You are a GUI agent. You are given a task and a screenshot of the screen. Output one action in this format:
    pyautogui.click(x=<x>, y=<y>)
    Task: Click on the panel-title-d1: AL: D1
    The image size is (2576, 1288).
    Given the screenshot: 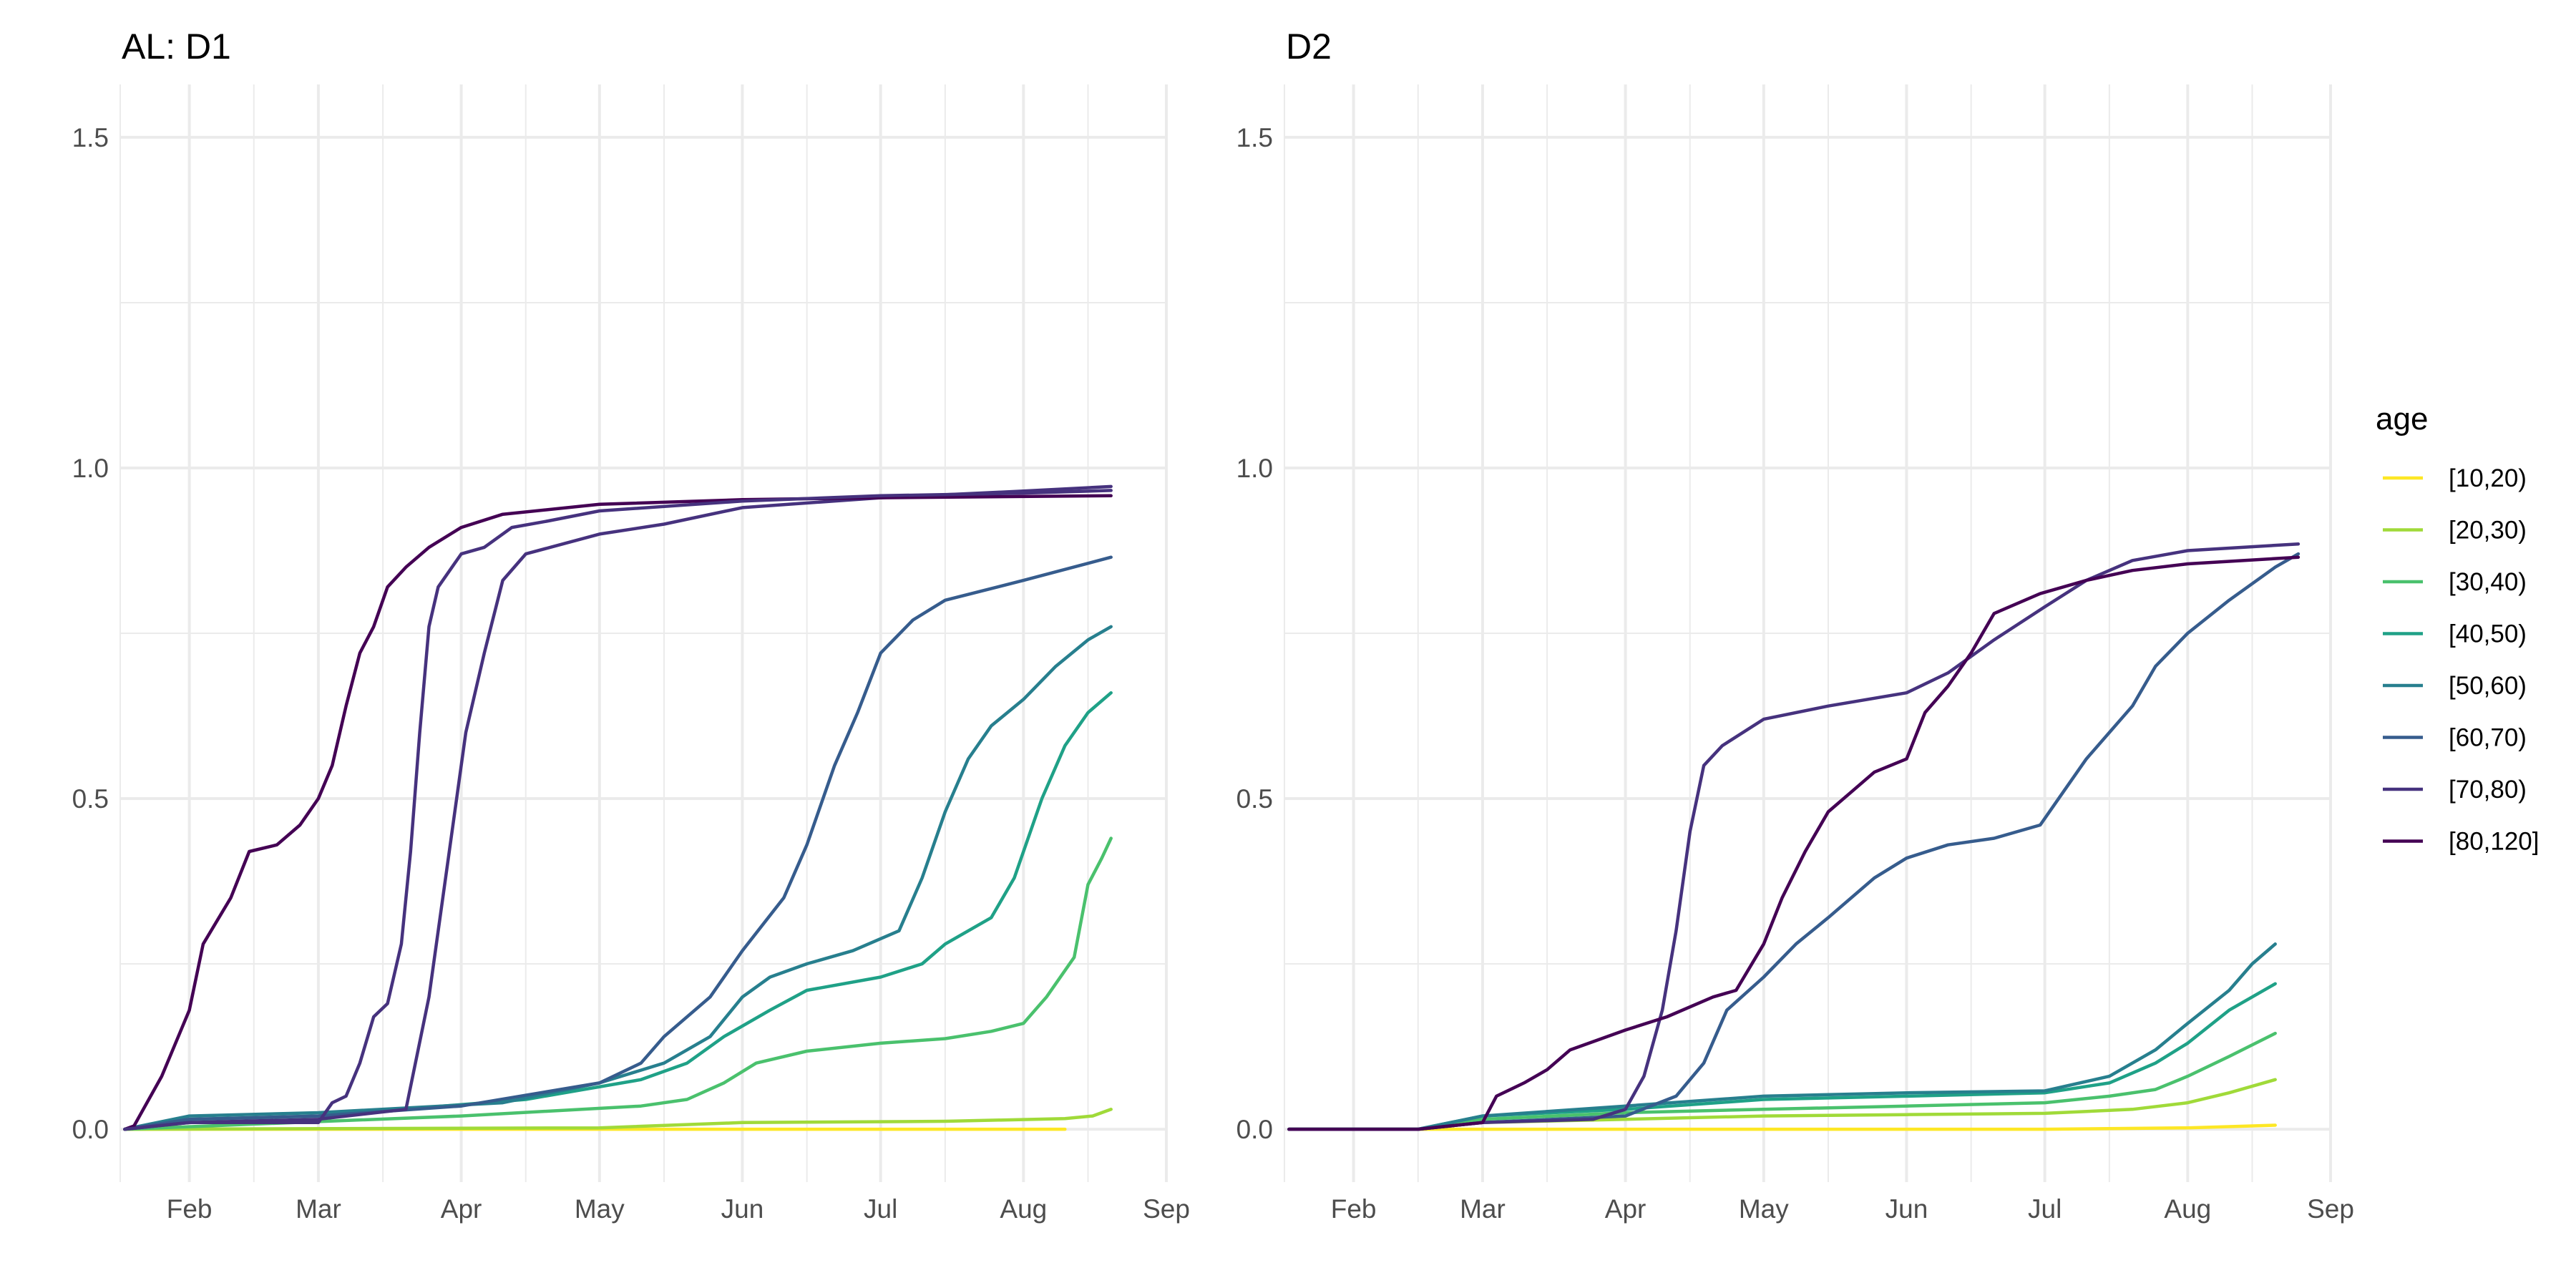 What is the action you would take?
    pyautogui.click(x=176, y=46)
    